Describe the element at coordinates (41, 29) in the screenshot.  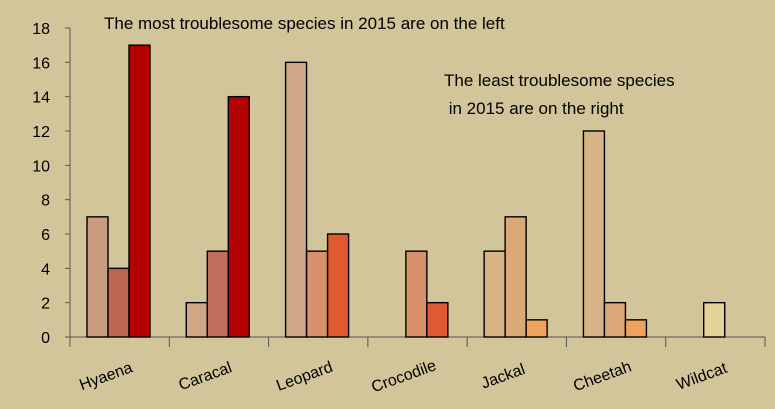
I see `y-tick-label: 18` at that location.